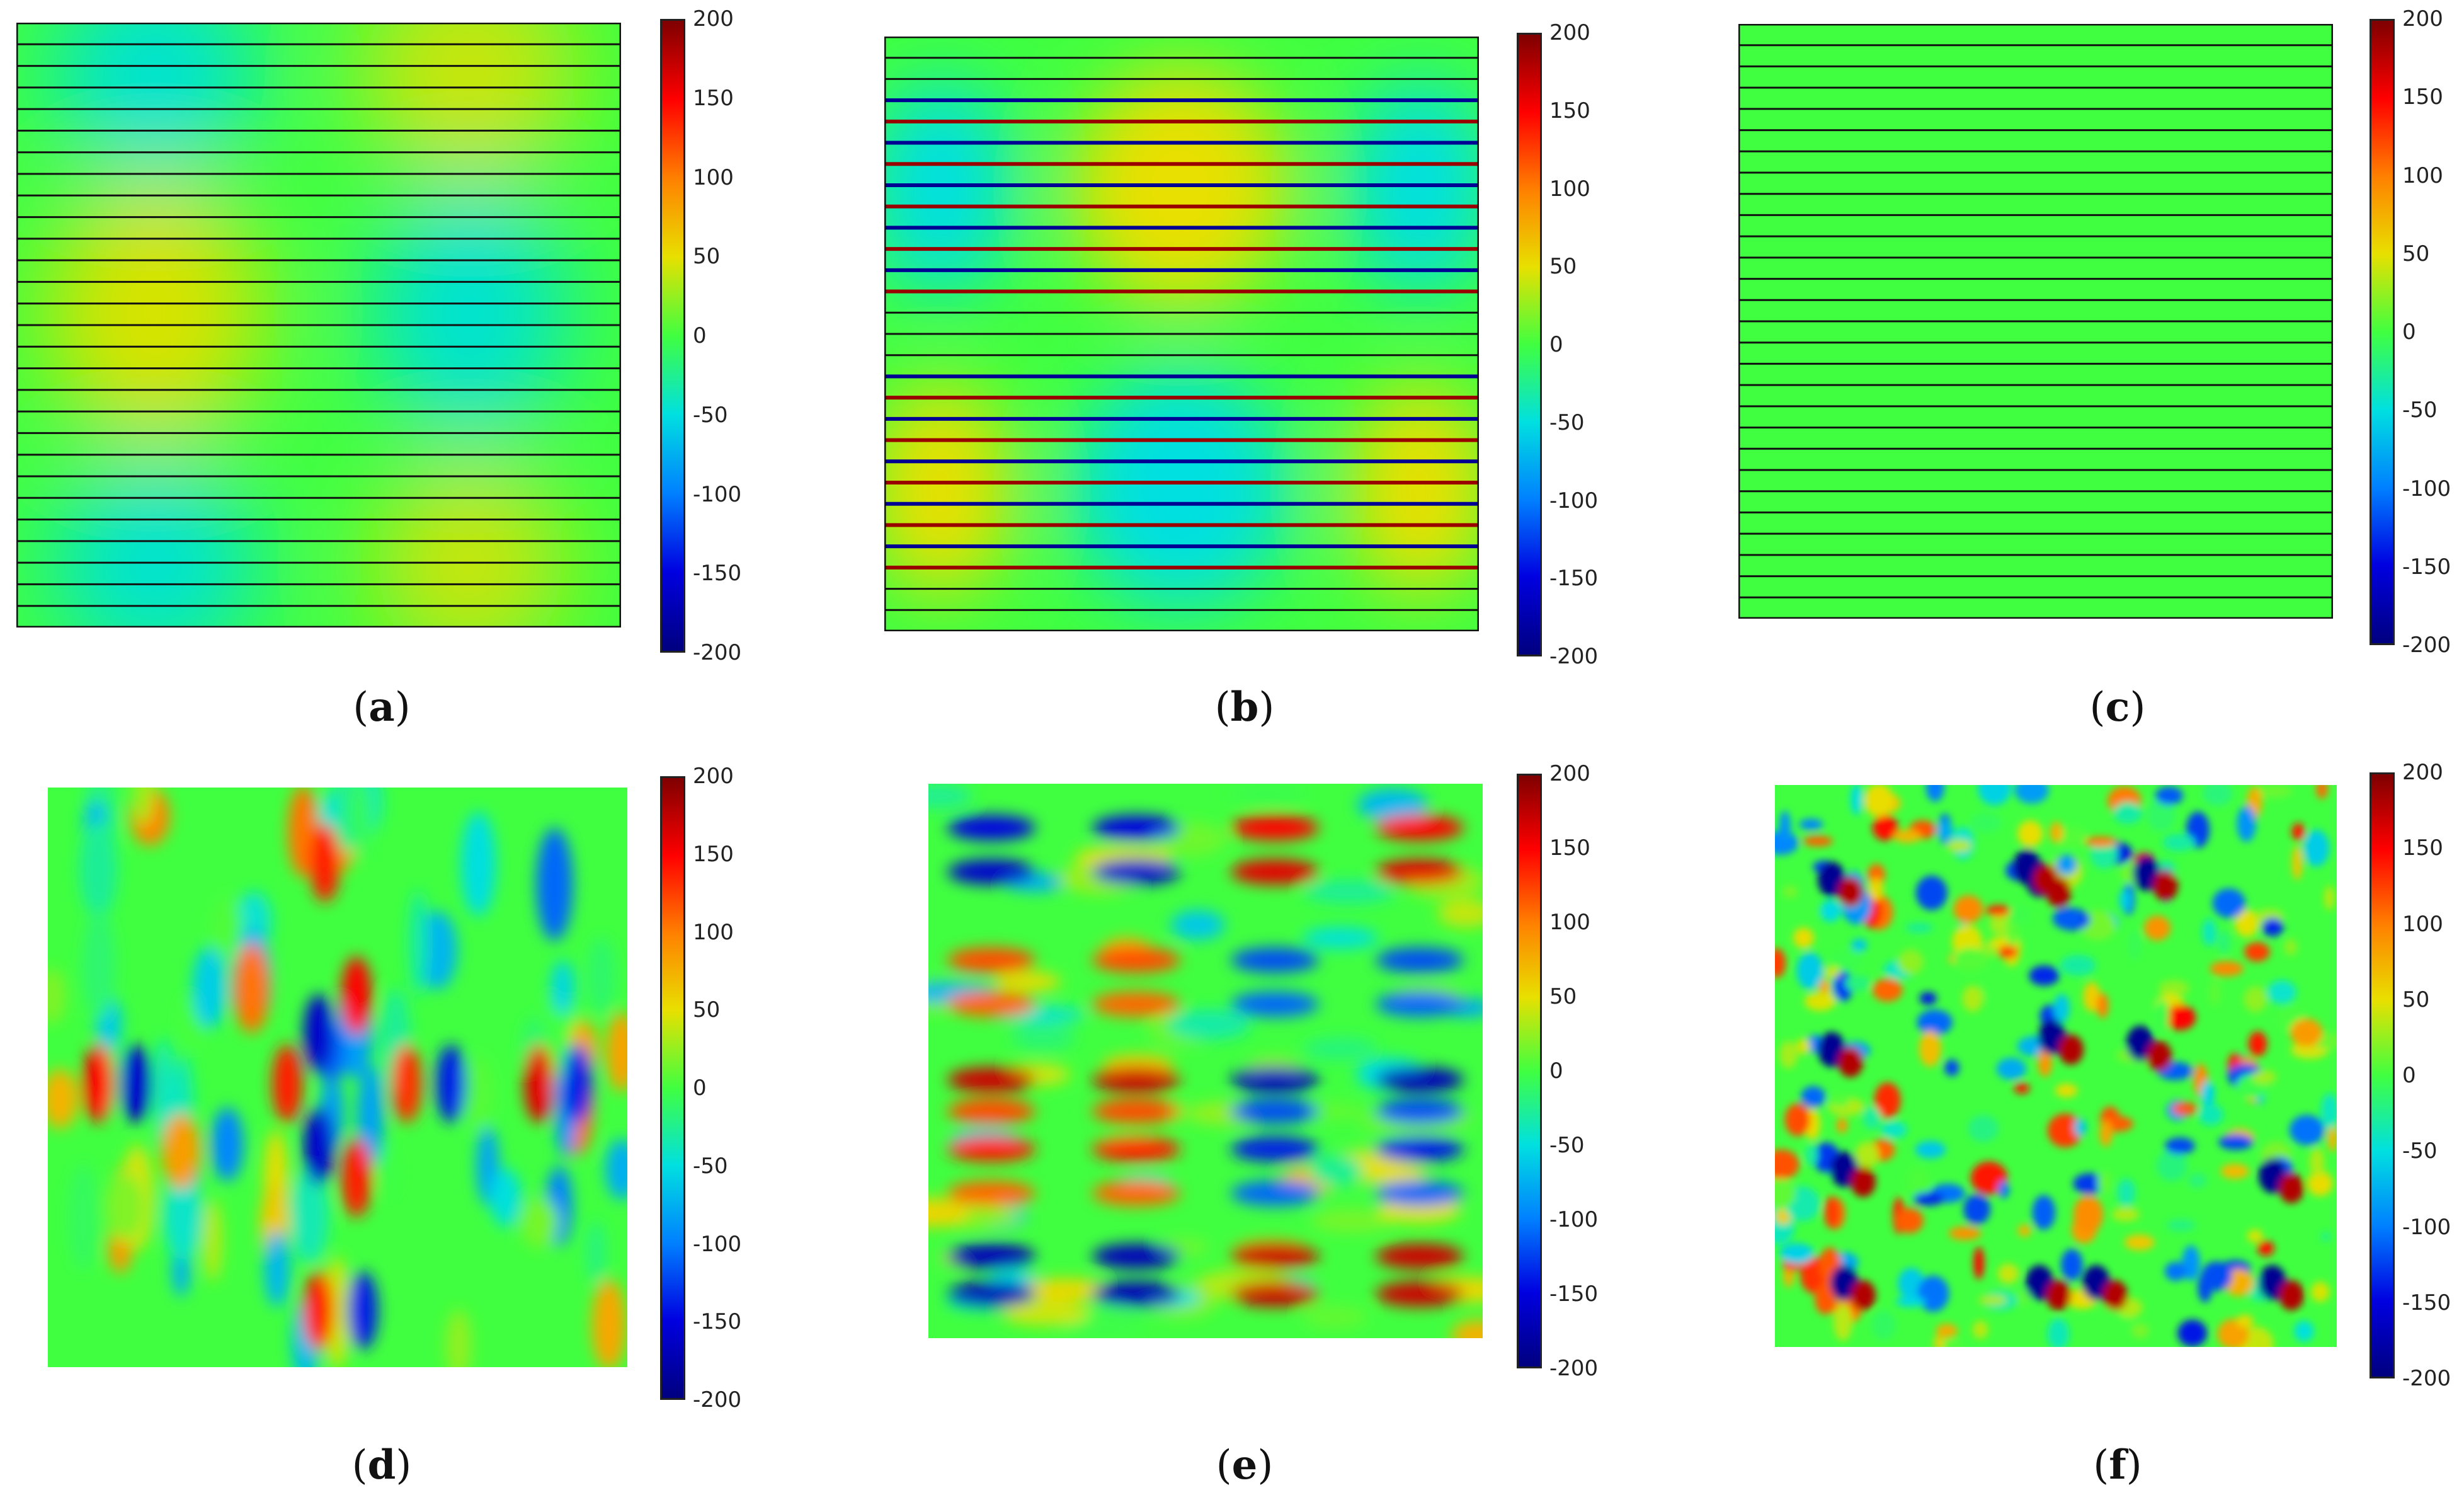 This screenshot has height=1507, width=2464. I want to click on colorbar-f, so click(2382, 1075).